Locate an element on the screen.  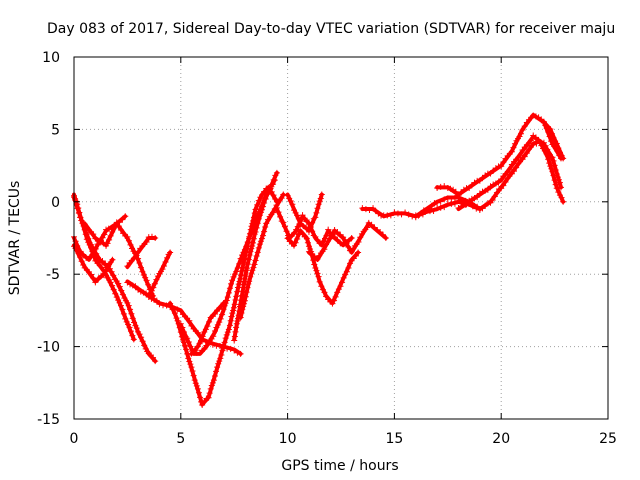
series-sat-d is located at coordinates (105, 231).